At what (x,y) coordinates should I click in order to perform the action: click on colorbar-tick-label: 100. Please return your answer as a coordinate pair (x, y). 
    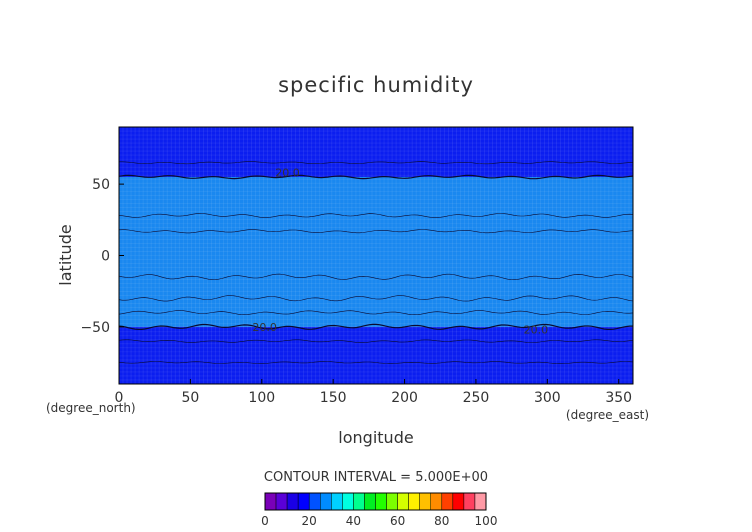
    Looking at the image, I should click on (486, 521).